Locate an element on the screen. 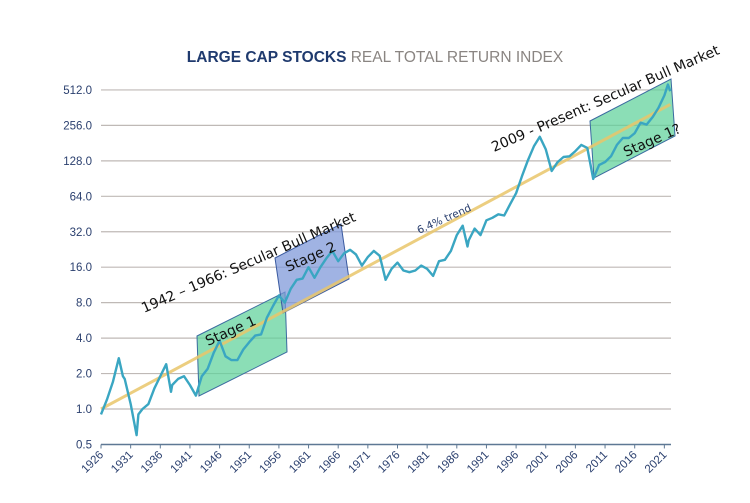  x-tick-label: 1946 is located at coordinates (211, 462).